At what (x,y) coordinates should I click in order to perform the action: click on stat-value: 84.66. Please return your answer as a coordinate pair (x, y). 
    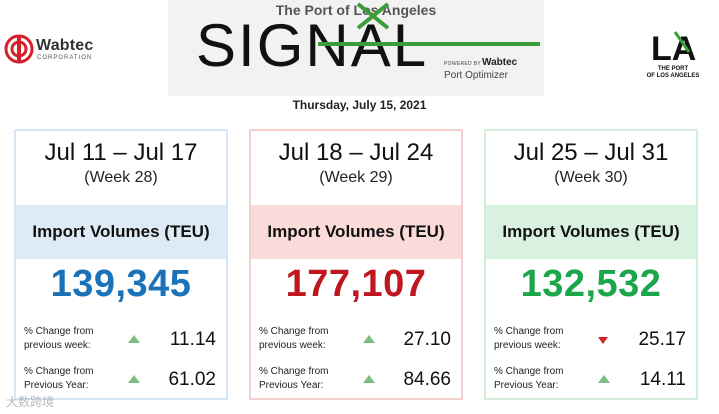
    Looking at the image, I should click on (427, 379).